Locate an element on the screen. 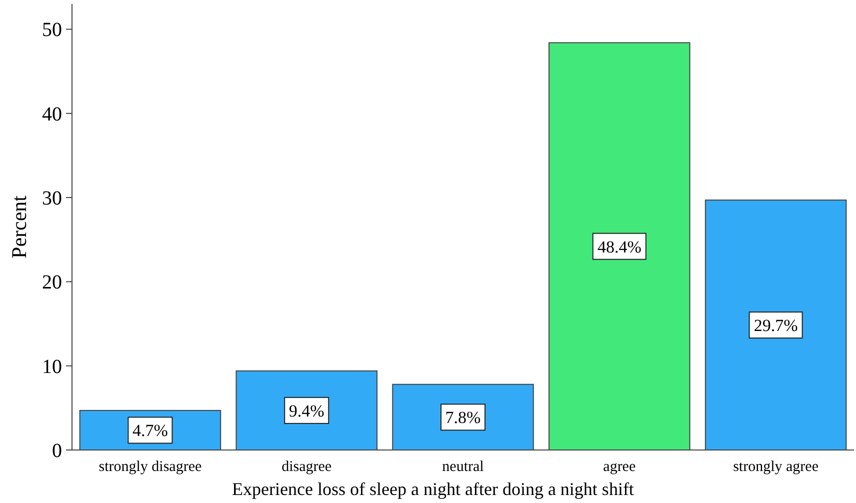 The height and width of the screenshot is (503, 856). y-tick-label: 10 is located at coordinates (52, 367).